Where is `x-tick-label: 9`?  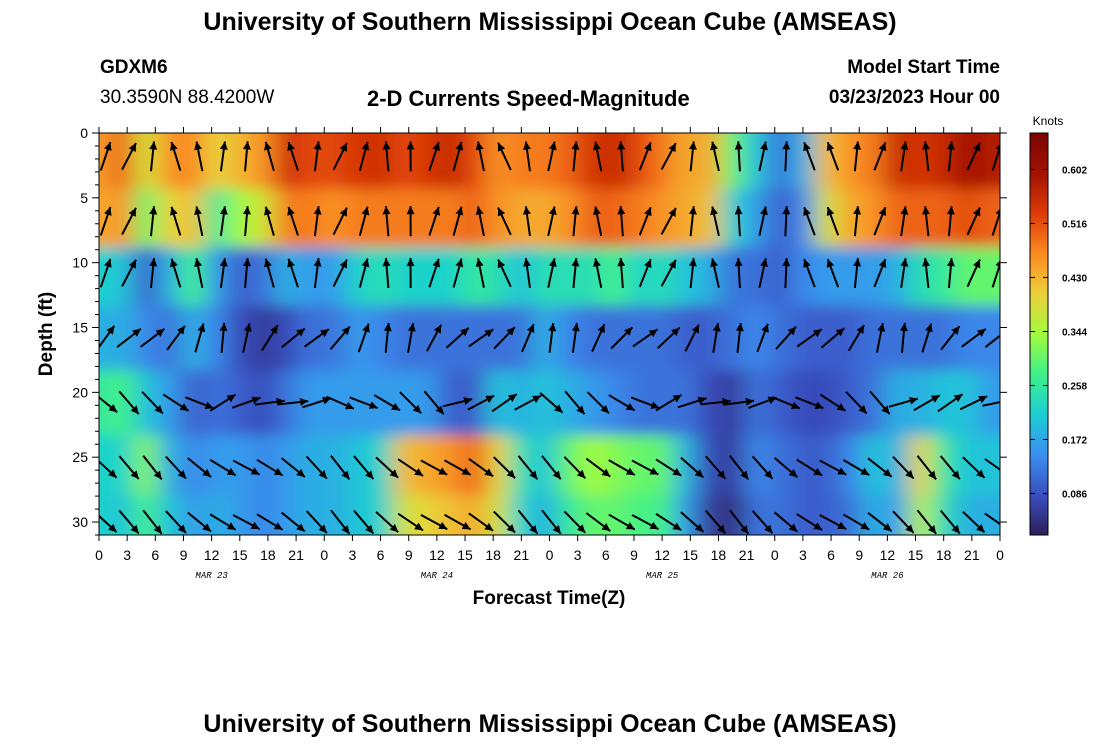
x-tick-label: 9 is located at coordinates (634, 555).